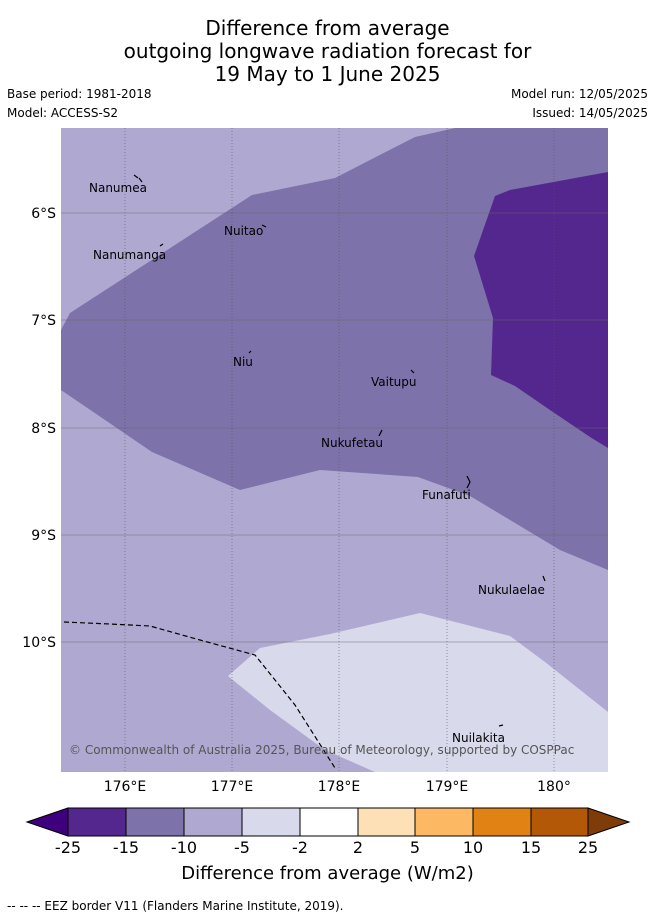 Image resolution: width=655 pixels, height=919 pixels. What do you see at coordinates (327, 28) in the screenshot?
I see `title-line-1: Difference from average` at bounding box center [327, 28].